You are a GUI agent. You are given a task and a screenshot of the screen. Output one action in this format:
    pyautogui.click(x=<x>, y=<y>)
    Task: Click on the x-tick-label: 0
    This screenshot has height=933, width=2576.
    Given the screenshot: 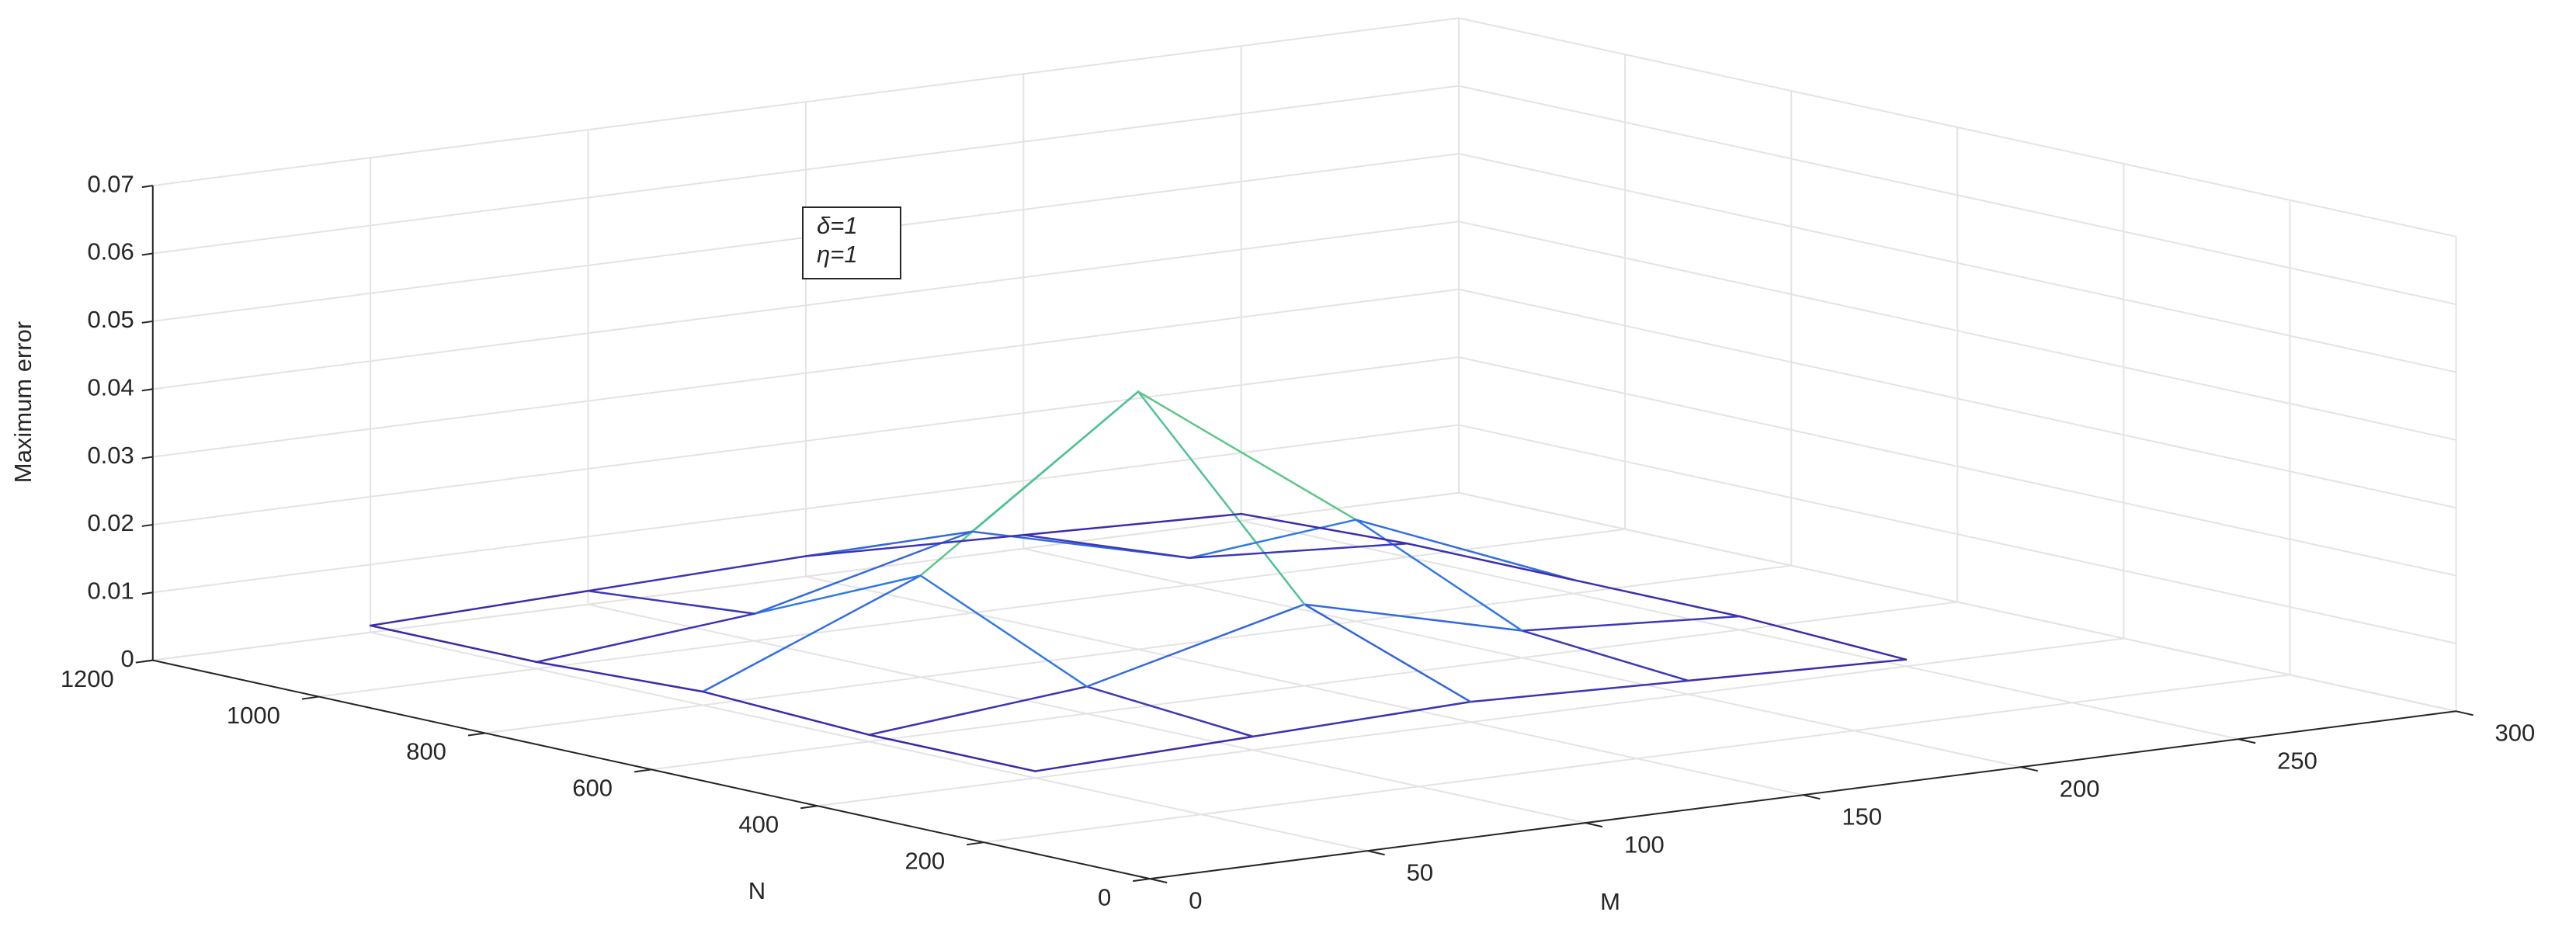 What is the action you would take?
    pyautogui.click(x=1195, y=900)
    